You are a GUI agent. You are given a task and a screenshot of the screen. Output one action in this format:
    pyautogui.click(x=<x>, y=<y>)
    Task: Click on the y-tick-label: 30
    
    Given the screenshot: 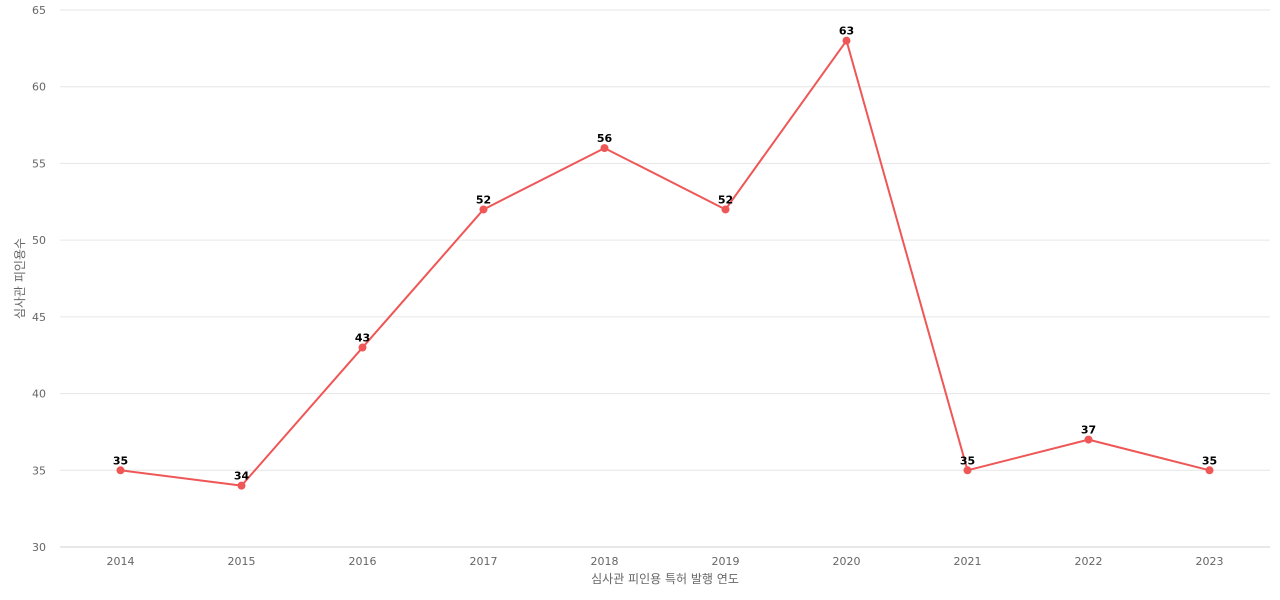 What is the action you would take?
    pyautogui.click(x=39, y=547)
    